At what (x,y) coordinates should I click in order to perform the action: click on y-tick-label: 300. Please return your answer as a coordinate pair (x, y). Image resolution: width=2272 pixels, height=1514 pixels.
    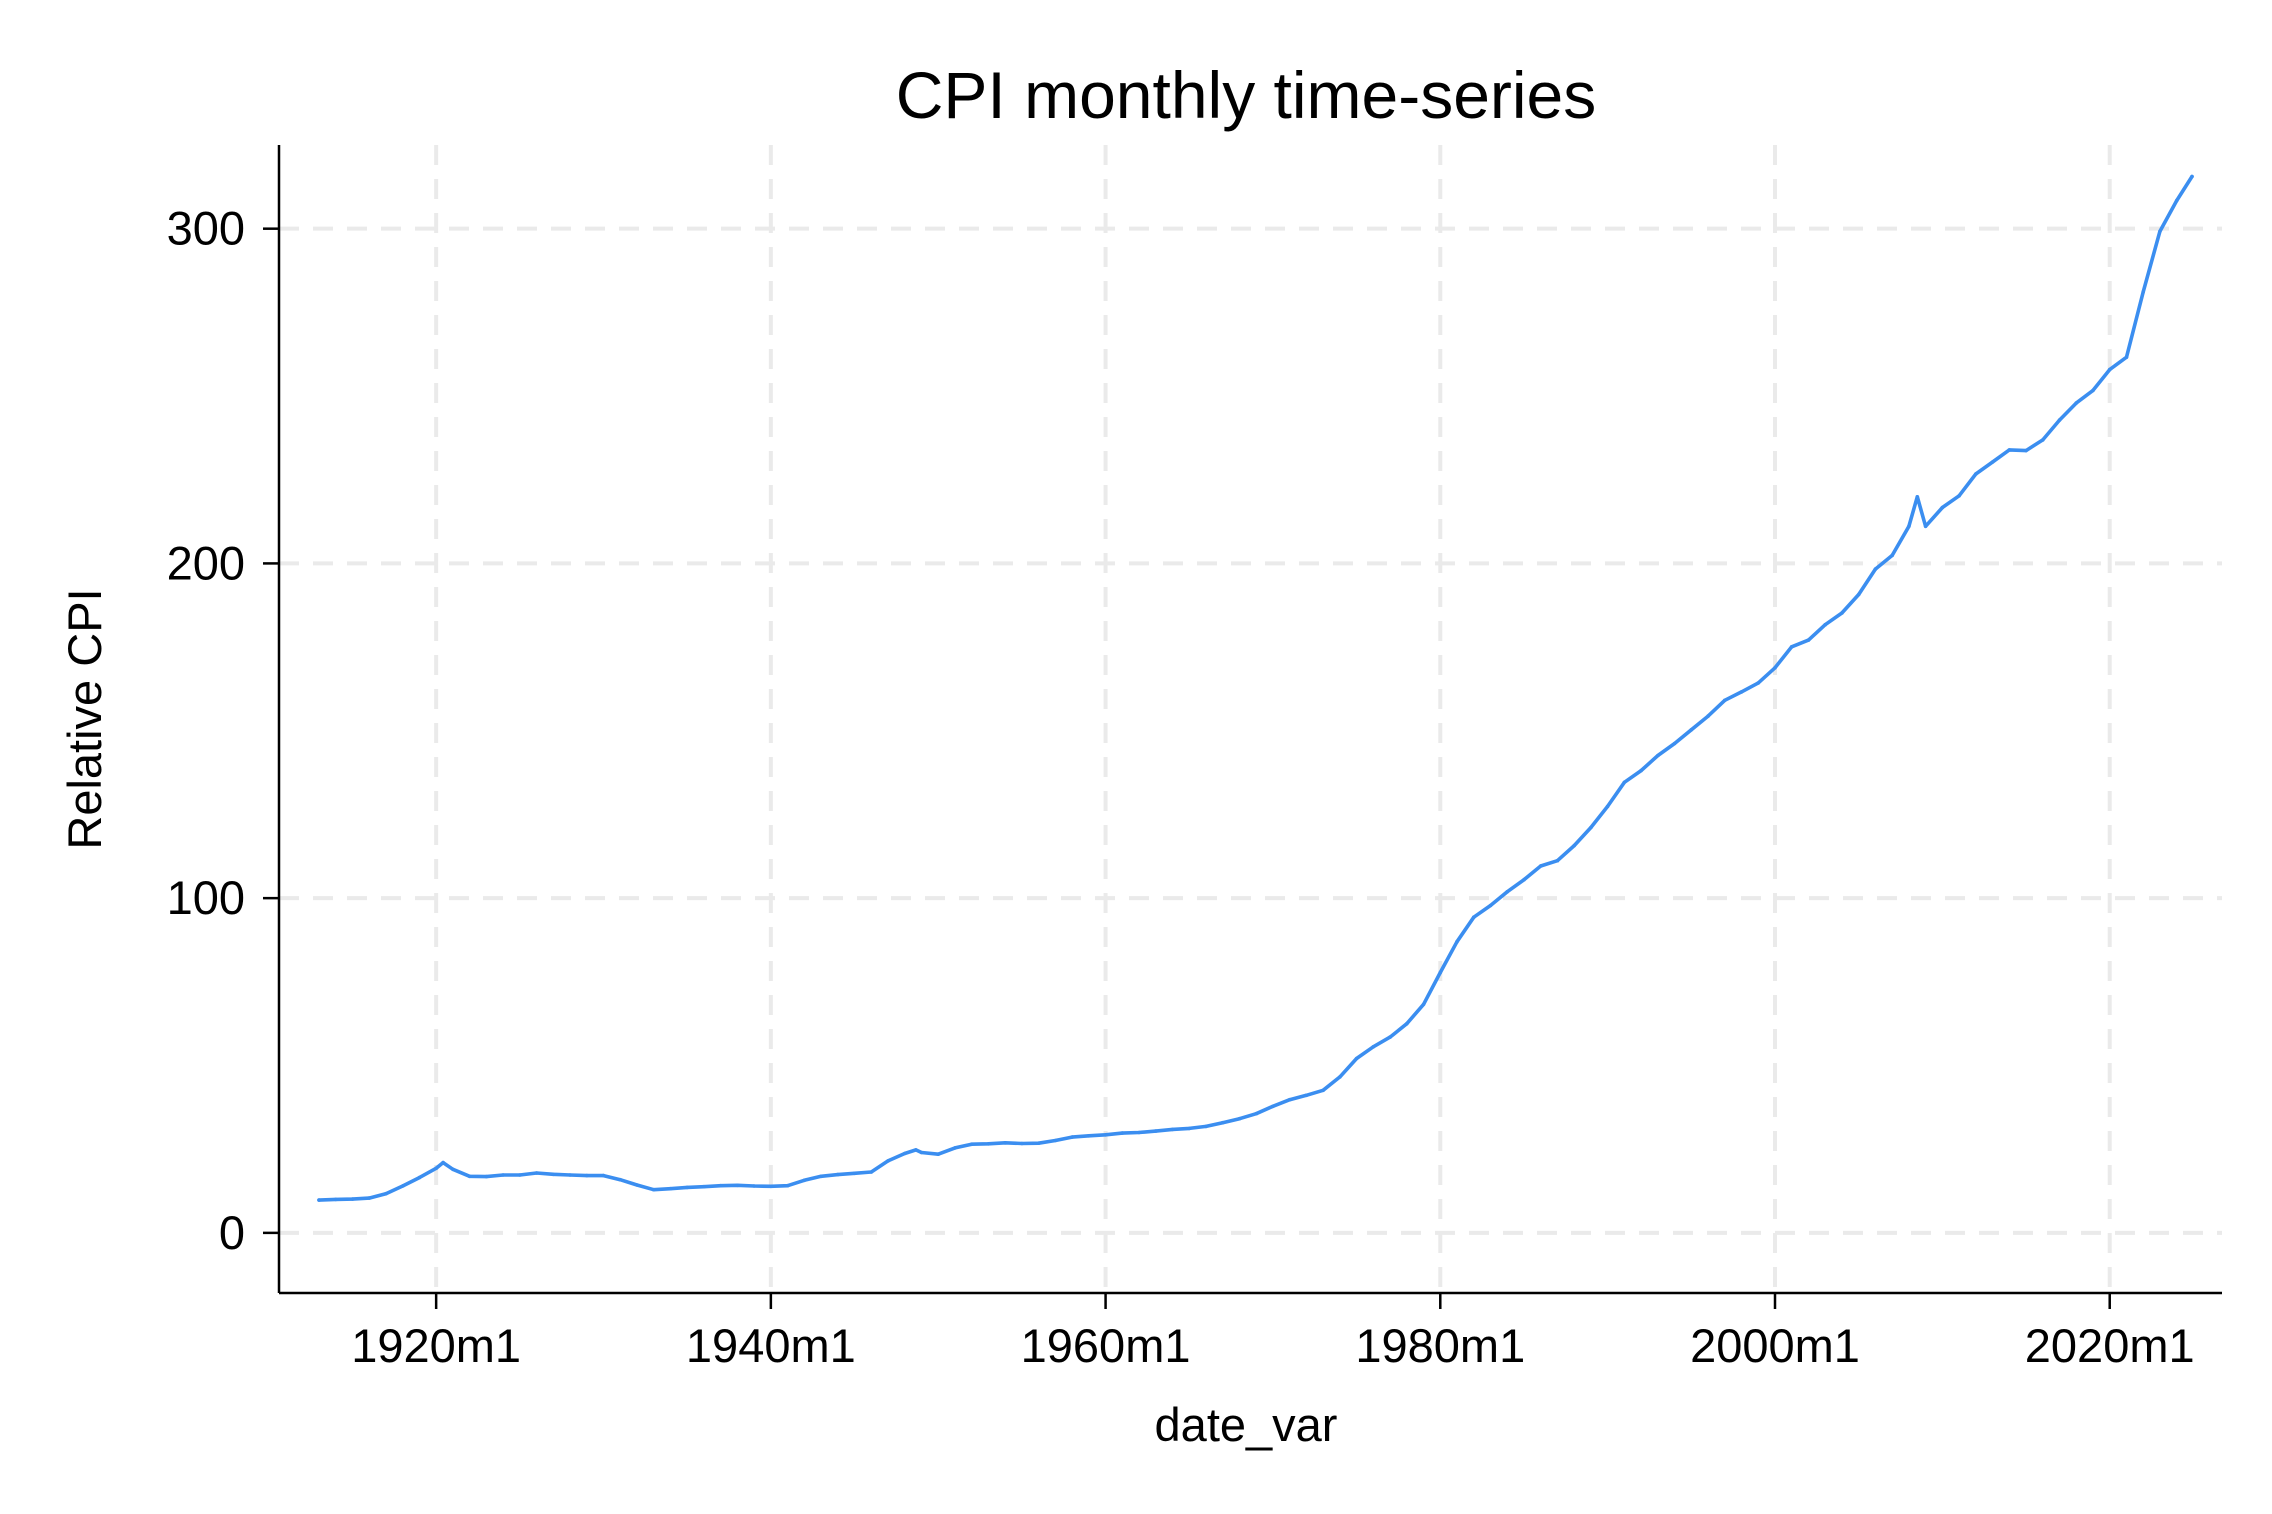
    Looking at the image, I should click on (206, 228).